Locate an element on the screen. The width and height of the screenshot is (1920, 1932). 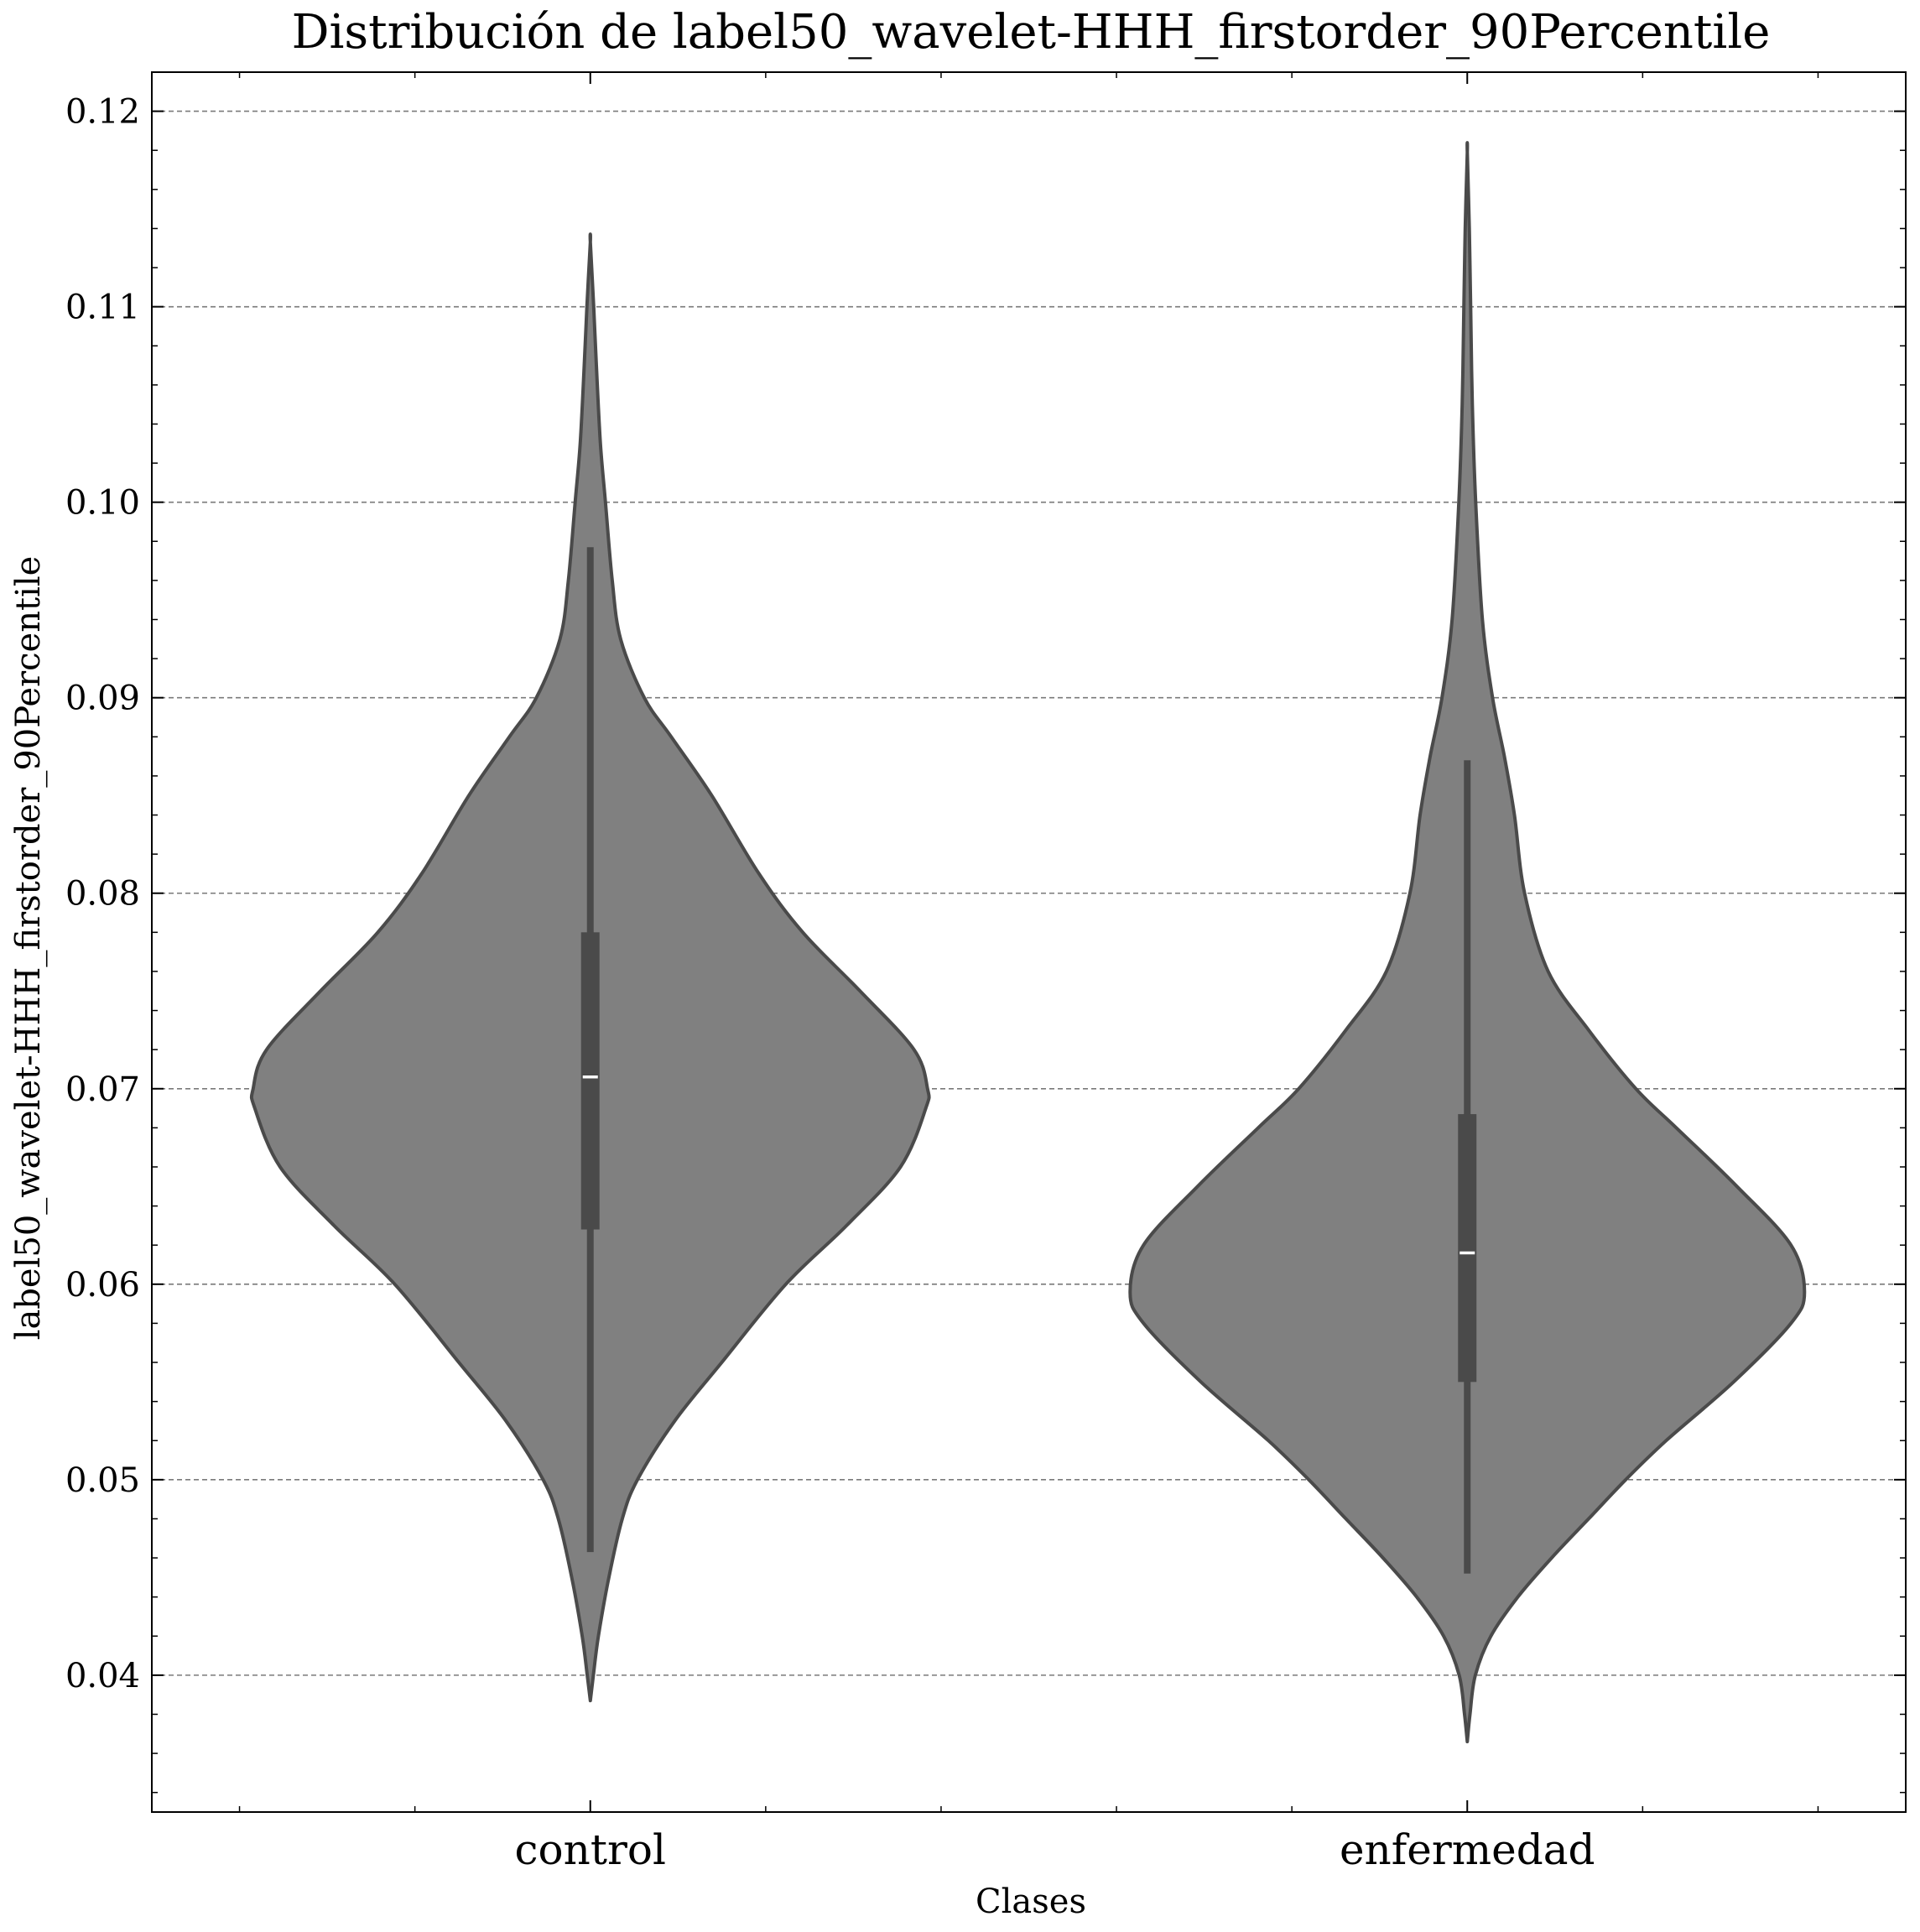
iqr-box-enfermedad is located at coordinates (1467, 1248).